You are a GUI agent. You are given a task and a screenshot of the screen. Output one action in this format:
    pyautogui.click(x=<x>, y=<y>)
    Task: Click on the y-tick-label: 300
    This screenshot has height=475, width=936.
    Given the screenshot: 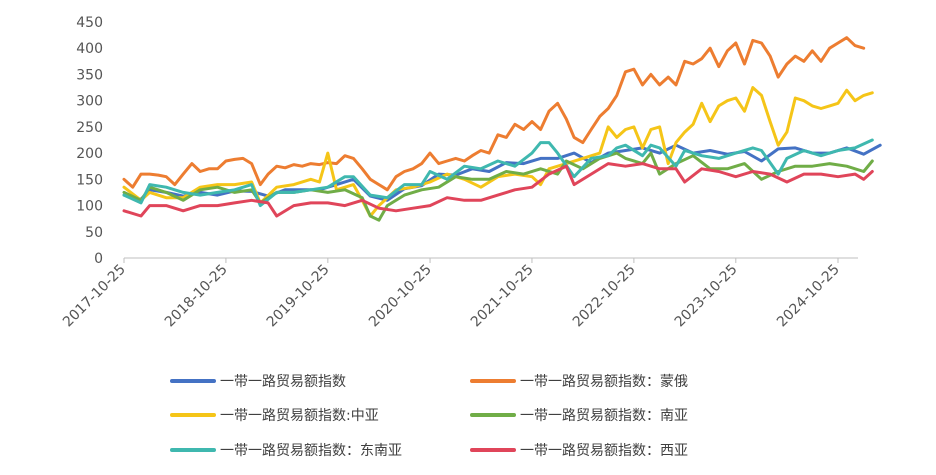 What is the action you would take?
    pyautogui.click(x=89, y=102)
    